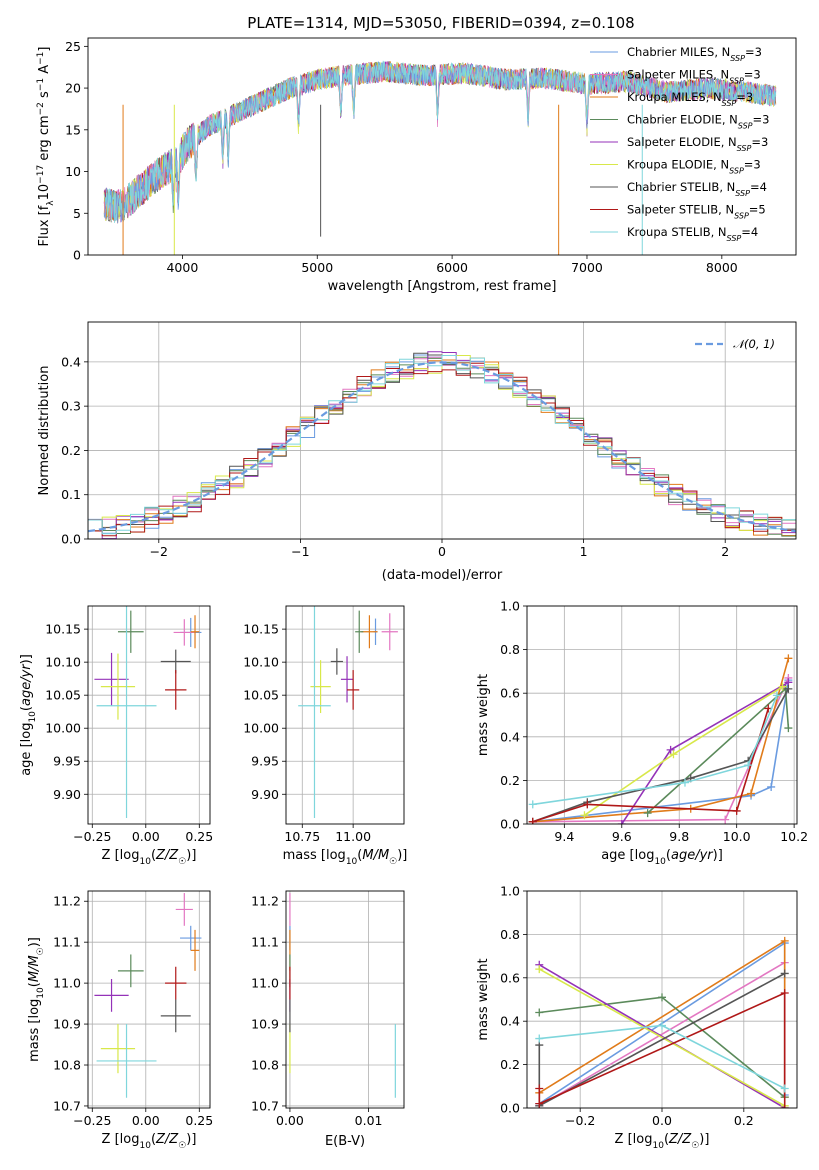 This screenshot has height=1170, width=819. I want to click on spectrum-xtick-label: 5000, so click(317, 267).